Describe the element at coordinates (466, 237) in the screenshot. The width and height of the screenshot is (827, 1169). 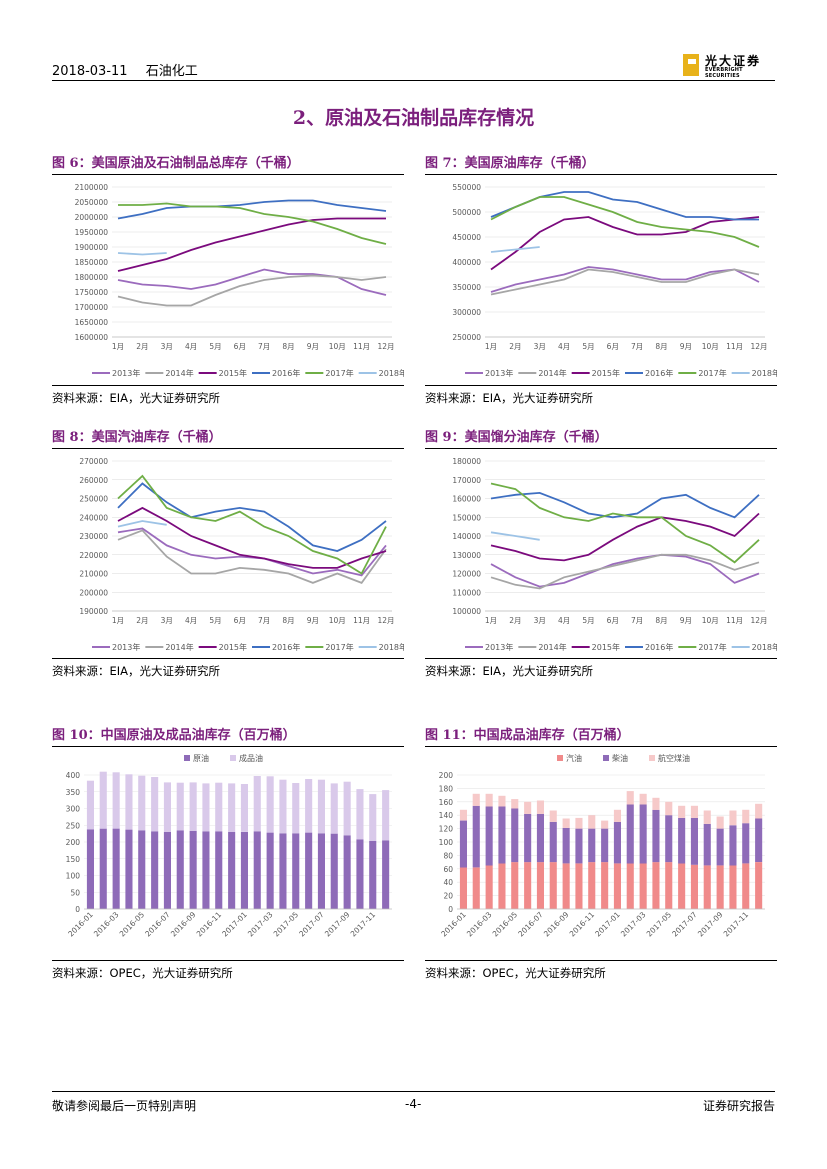
I see `y-tick-label: 450000` at that location.